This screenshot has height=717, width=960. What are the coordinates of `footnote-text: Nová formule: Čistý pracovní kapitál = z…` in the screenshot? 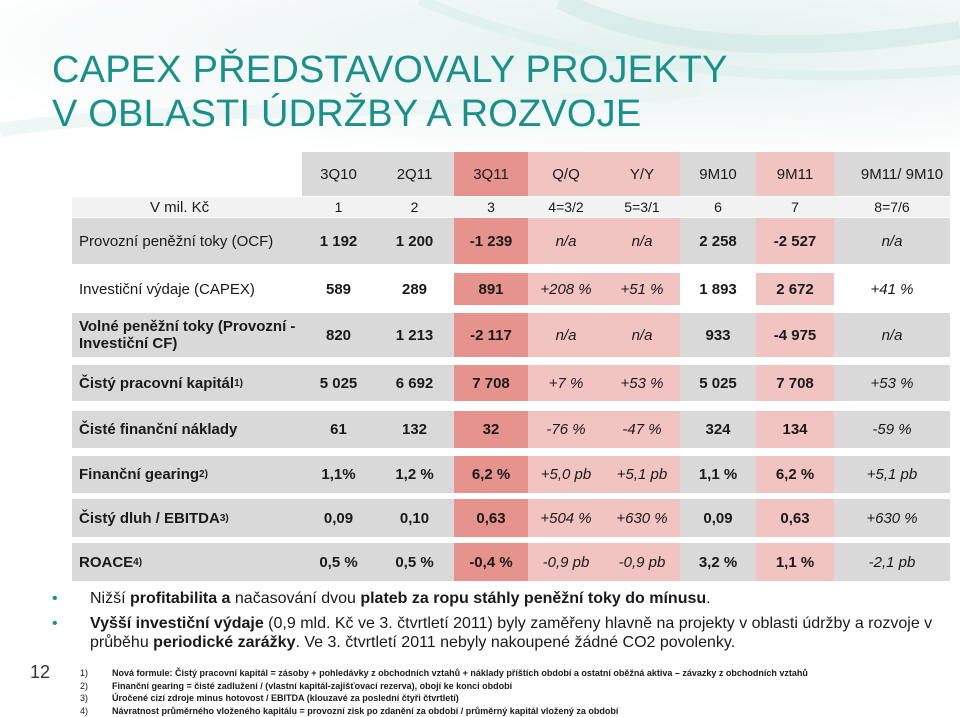 It's located at (460, 673).